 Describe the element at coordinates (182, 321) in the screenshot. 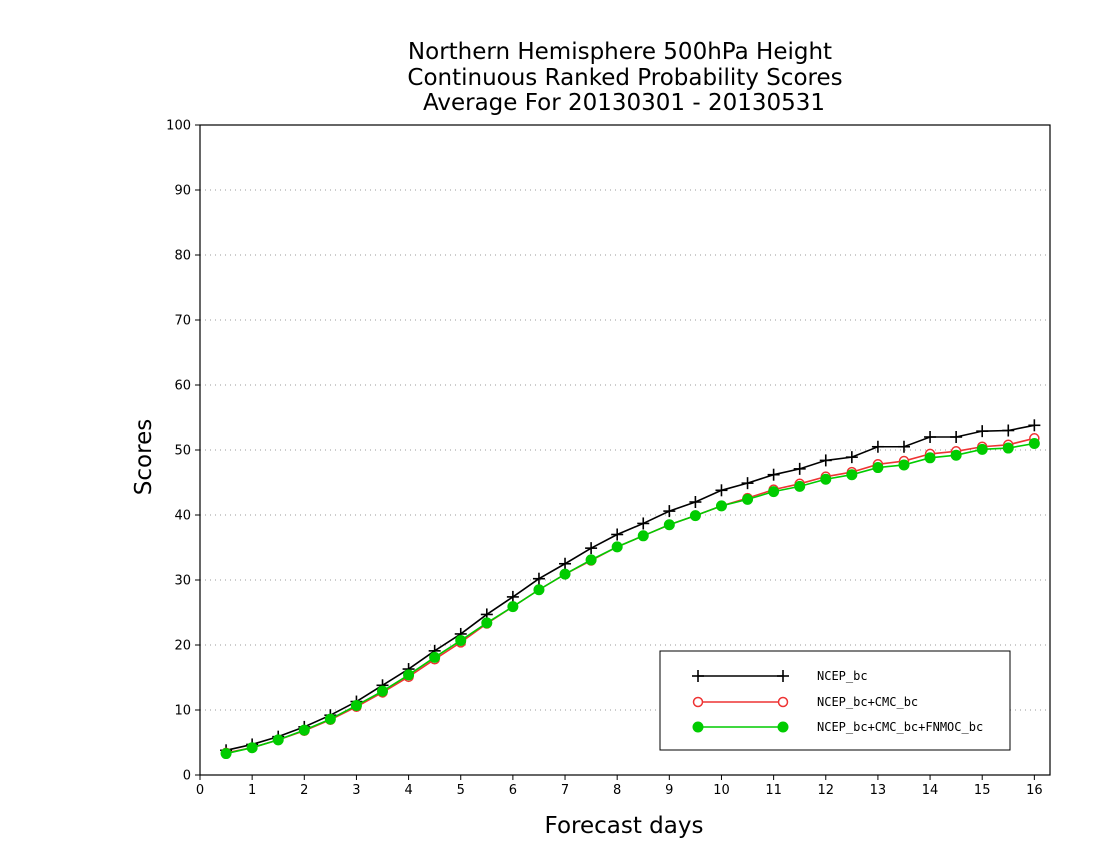

I see `y-tick-label: 70` at that location.